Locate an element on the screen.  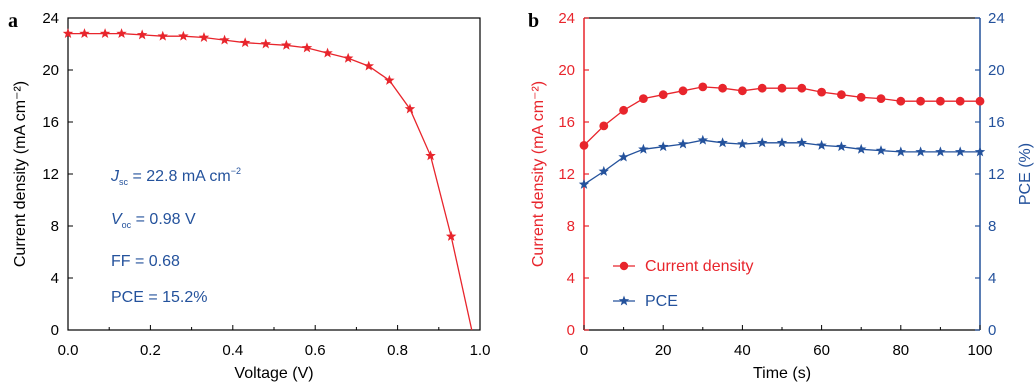
legend: Current density PCE is located at coordinates (683, 284).